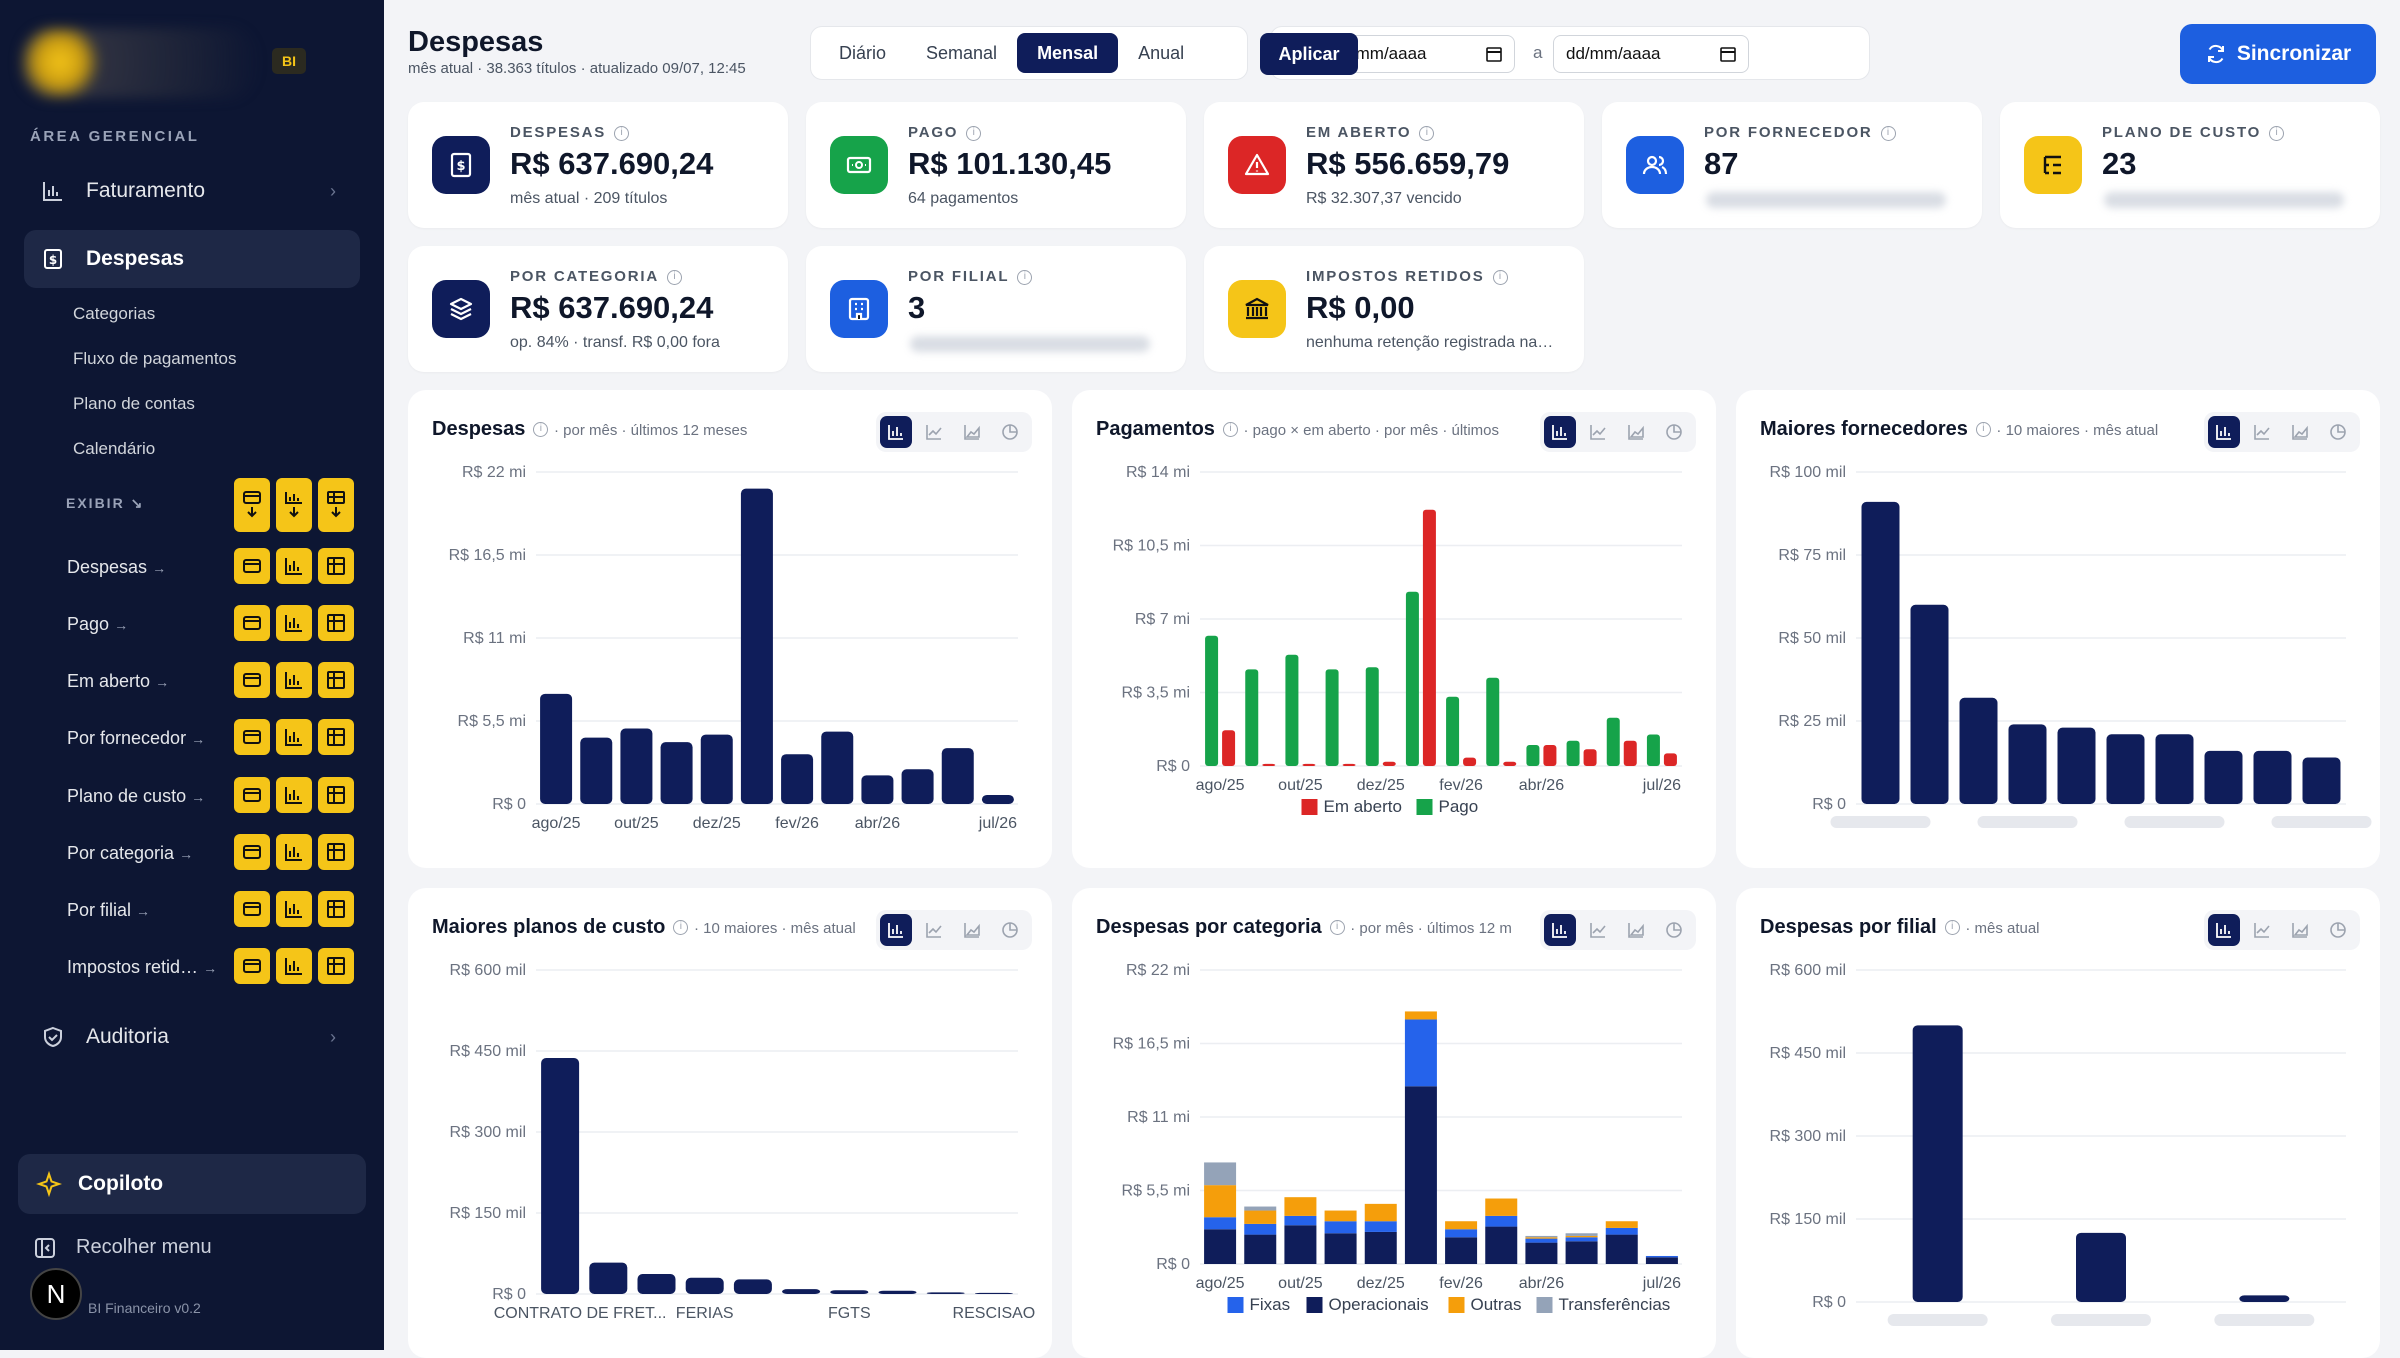  Describe the element at coordinates (114, 313) in the screenshot. I see `subnav-categorias: Categorias` at that location.